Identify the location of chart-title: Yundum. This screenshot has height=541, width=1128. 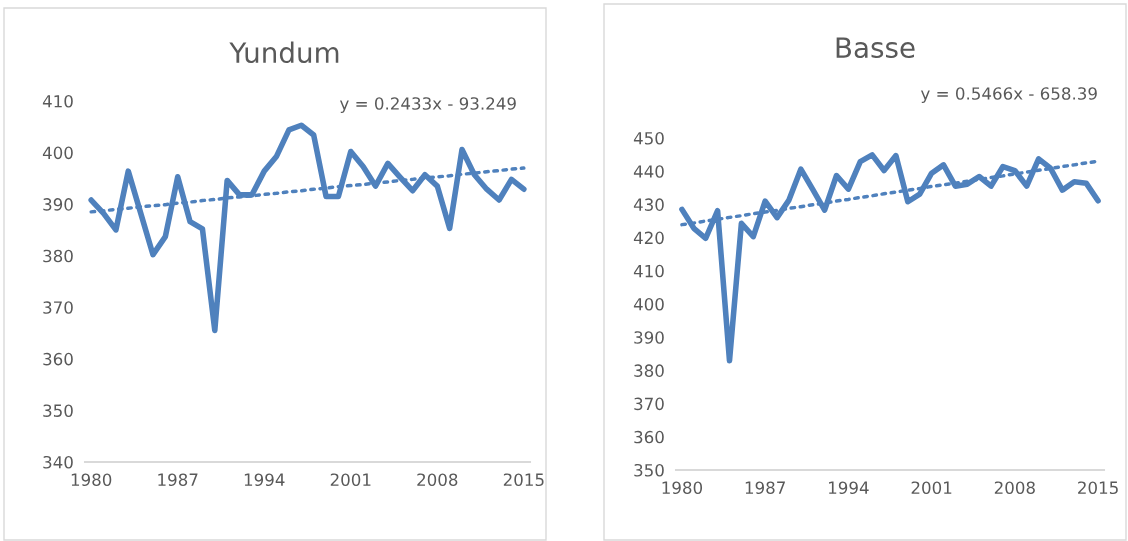
(284, 52).